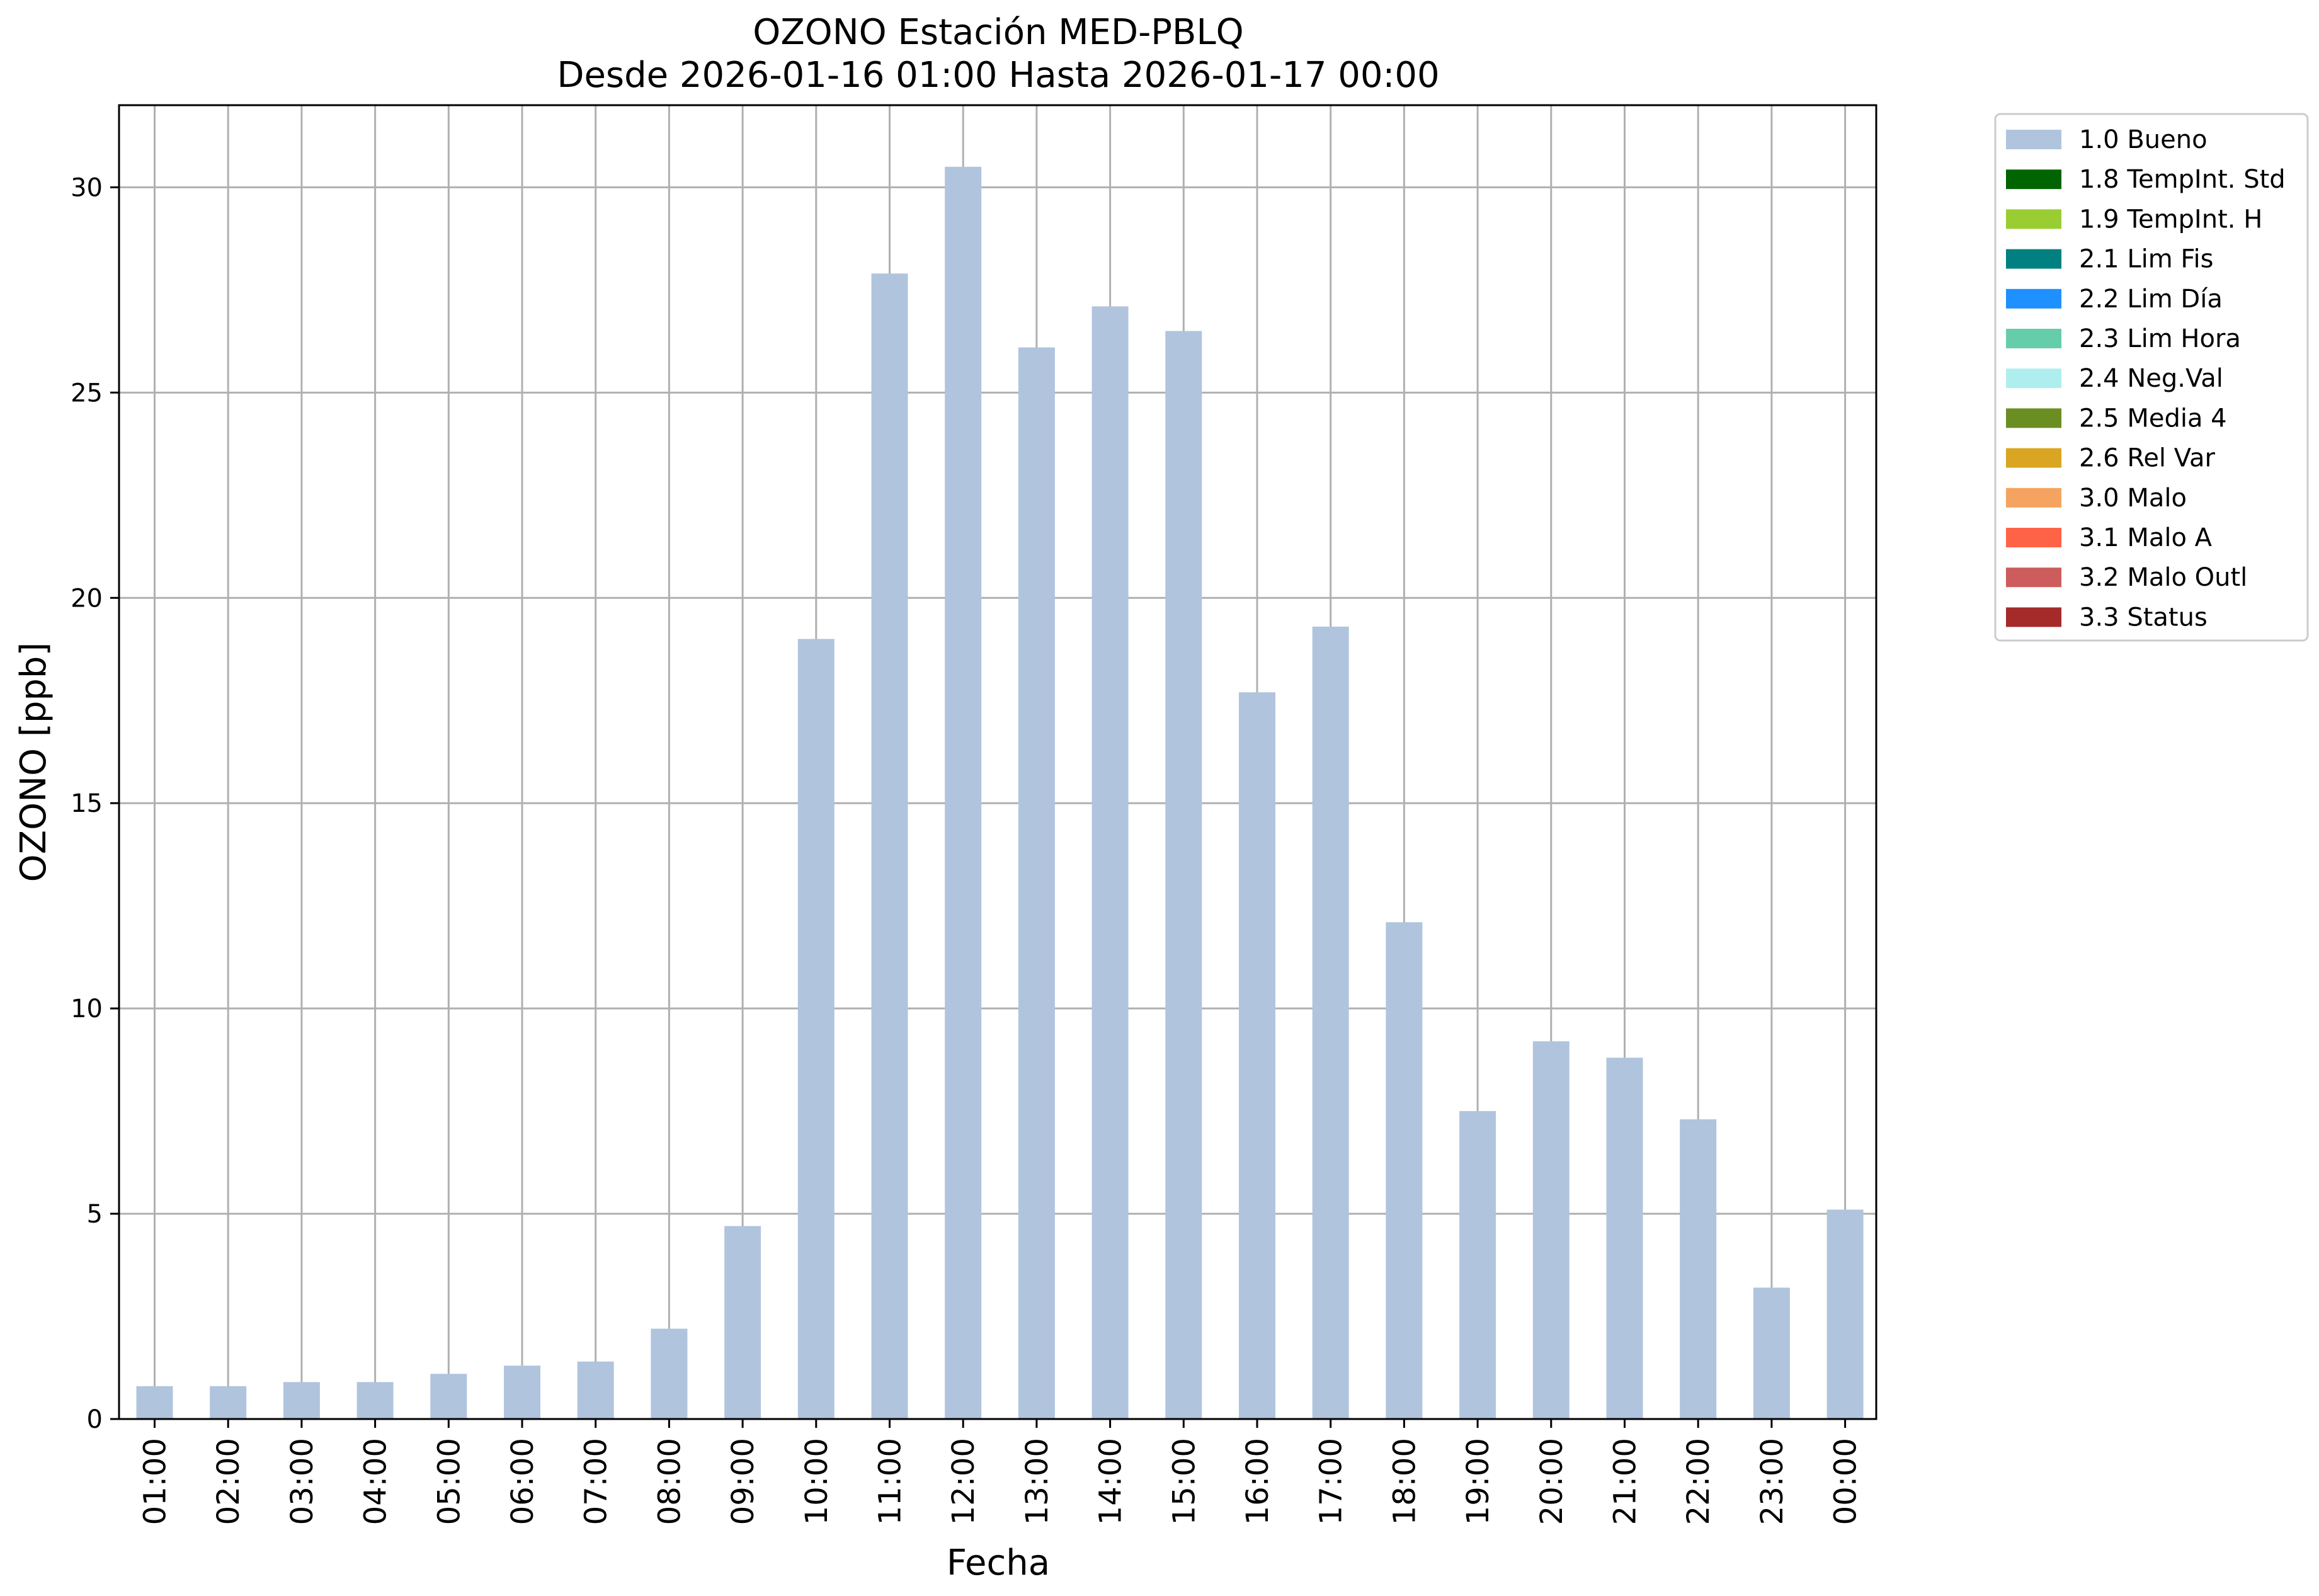 This screenshot has height=1596, width=2319. I want to click on legend-label: 2.3 Lim Hora, so click(2160, 338).